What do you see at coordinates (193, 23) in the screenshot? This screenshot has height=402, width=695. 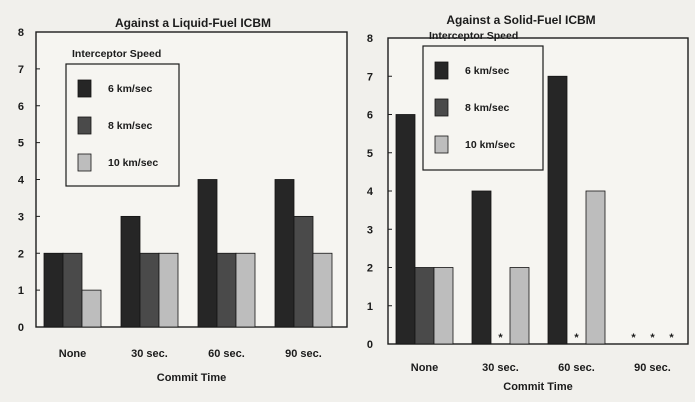 I see `chart-title: Against a Liquid-Fuel ICBM` at bounding box center [193, 23].